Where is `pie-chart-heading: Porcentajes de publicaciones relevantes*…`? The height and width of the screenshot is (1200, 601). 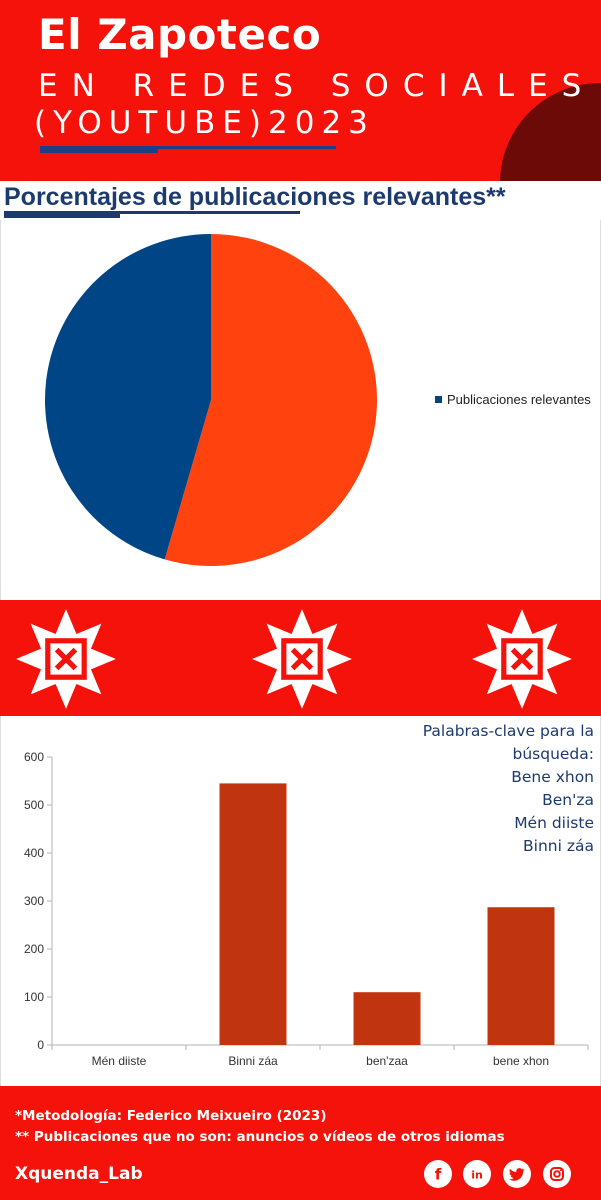 pie-chart-heading: Porcentajes de publicaciones relevantes*… is located at coordinates (255, 197).